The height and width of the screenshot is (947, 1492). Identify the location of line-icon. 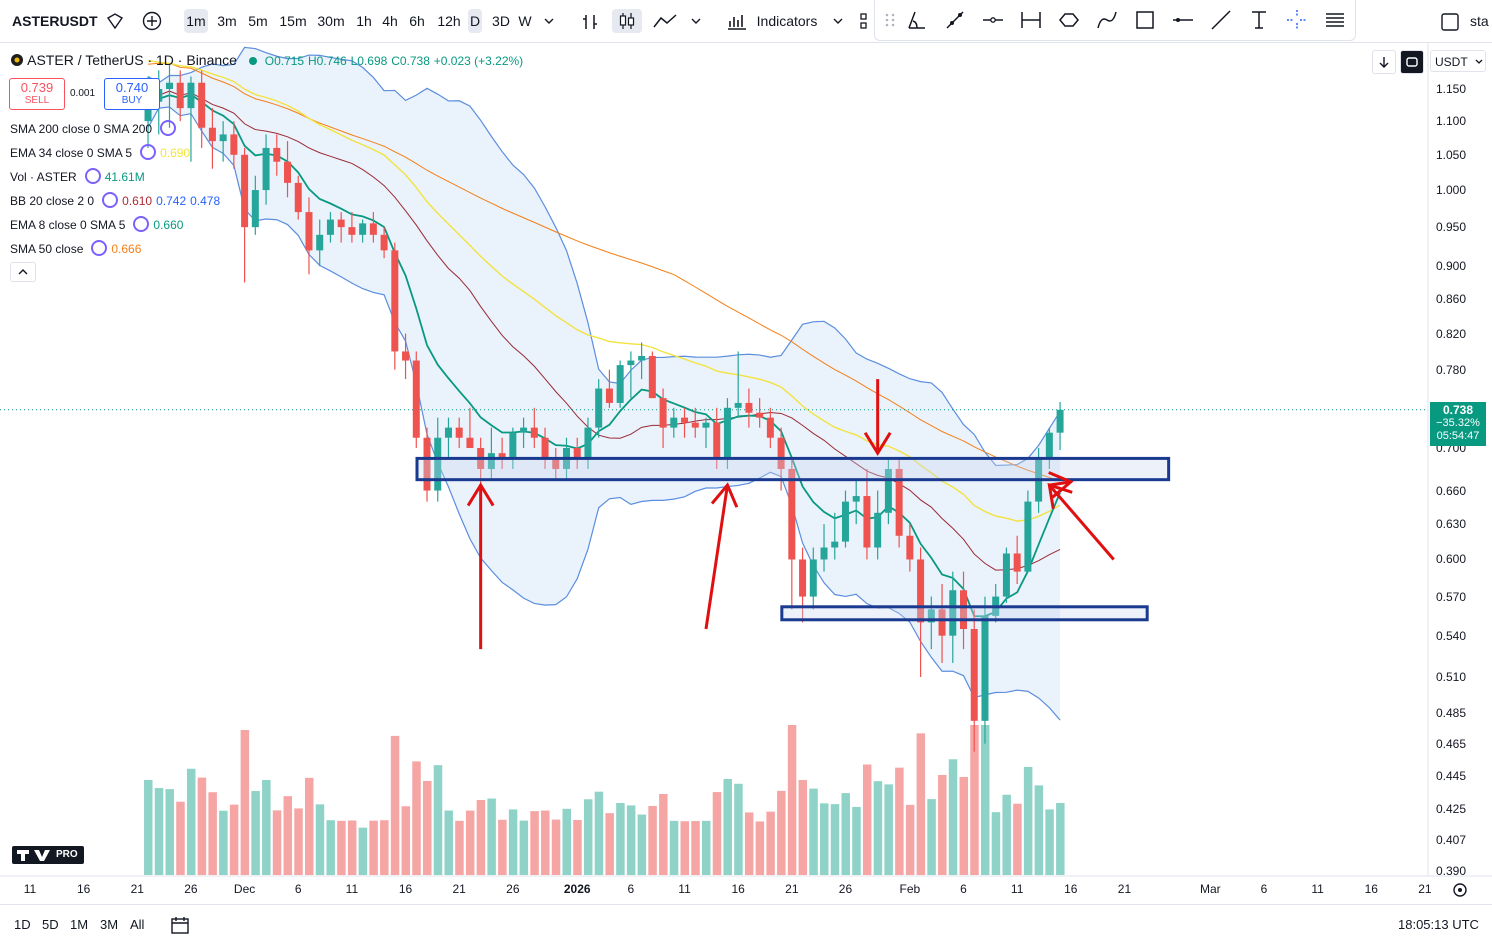
(665, 21).